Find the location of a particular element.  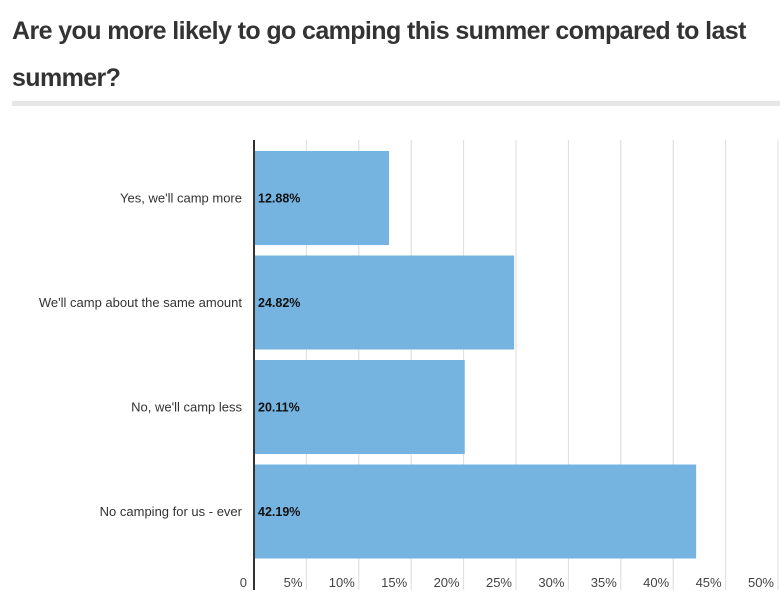

data-label: 42.19% is located at coordinates (279, 512).